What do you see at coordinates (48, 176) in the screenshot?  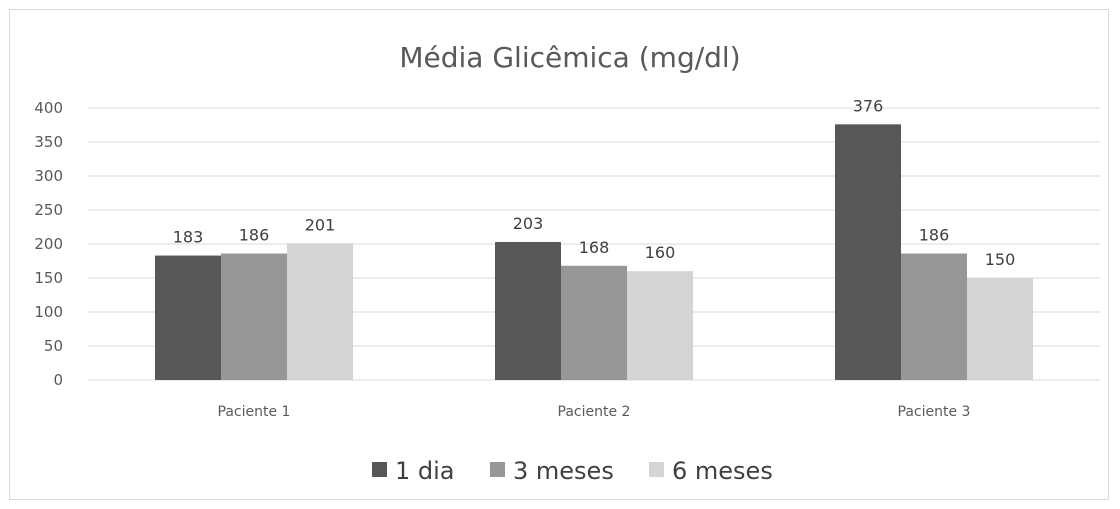 I see `y-tick-label: 300` at bounding box center [48, 176].